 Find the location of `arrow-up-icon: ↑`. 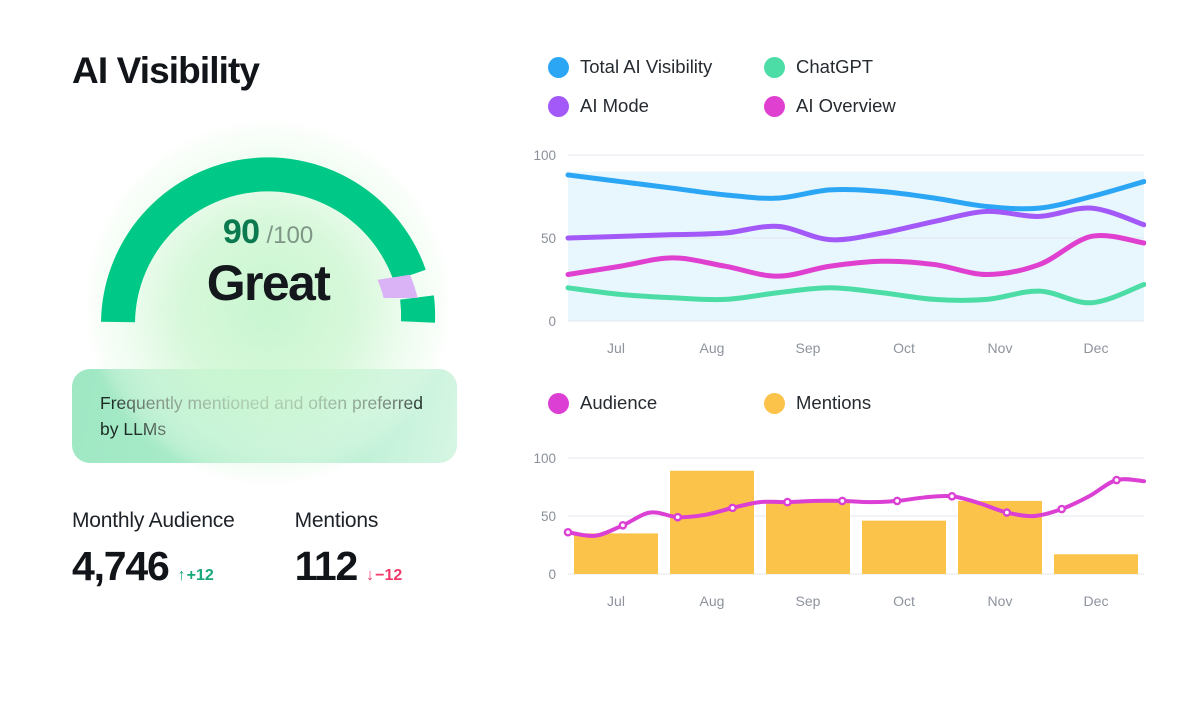

arrow-up-icon: ↑ is located at coordinates (181, 575).